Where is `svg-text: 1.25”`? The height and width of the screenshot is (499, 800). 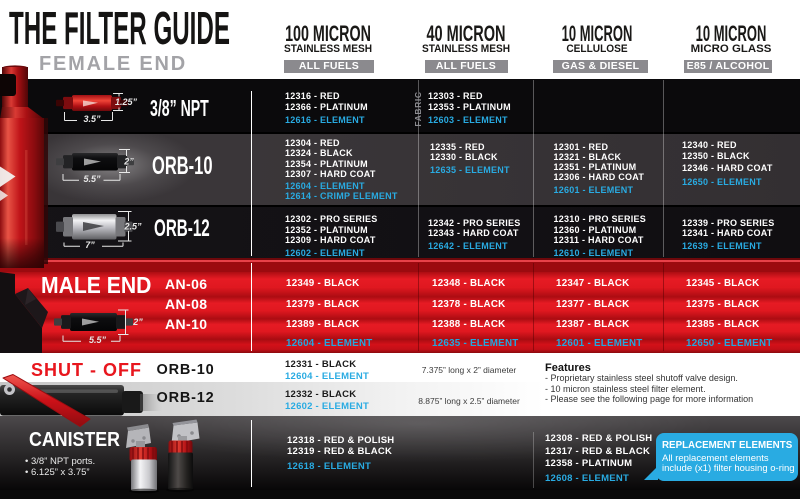 svg-text: 1.25” is located at coordinates (126, 102).